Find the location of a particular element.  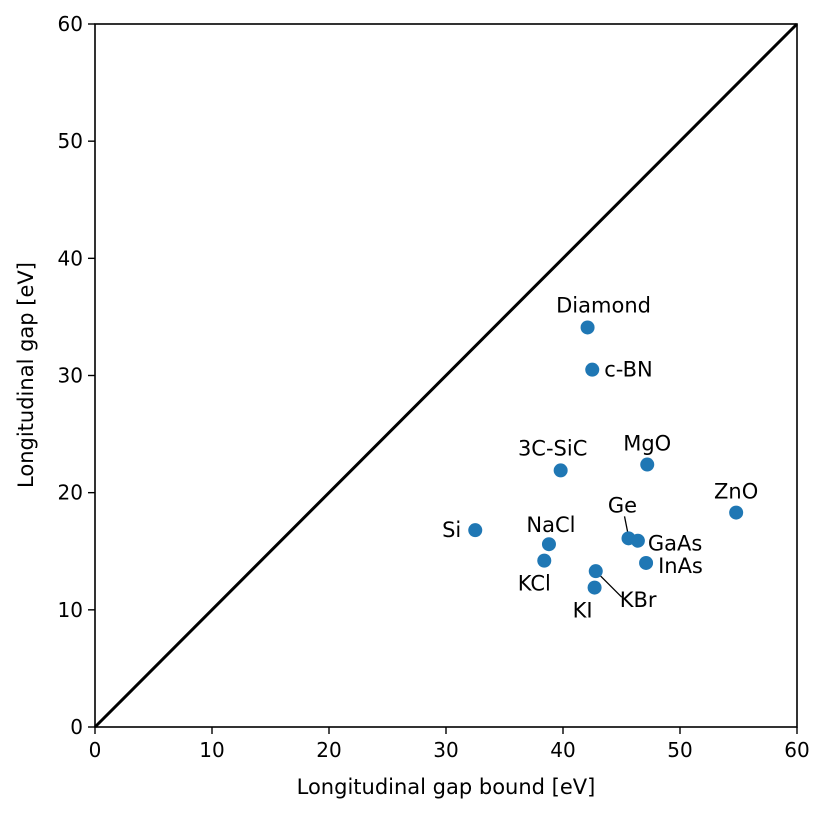

y-tick-label: 40 is located at coordinates (70, 258).